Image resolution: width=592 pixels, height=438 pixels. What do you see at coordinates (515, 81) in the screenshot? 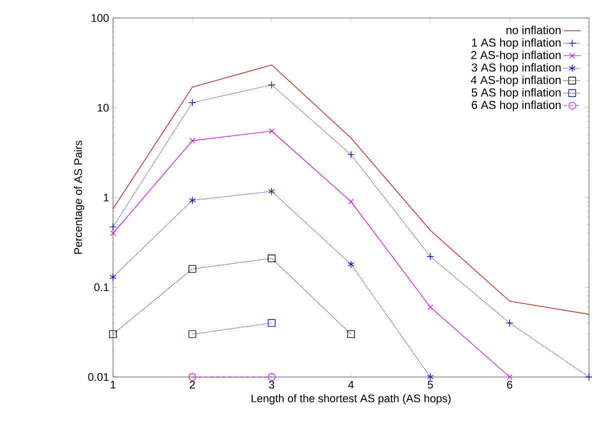
I see `legend-label: 4 AS-hop inflation` at bounding box center [515, 81].